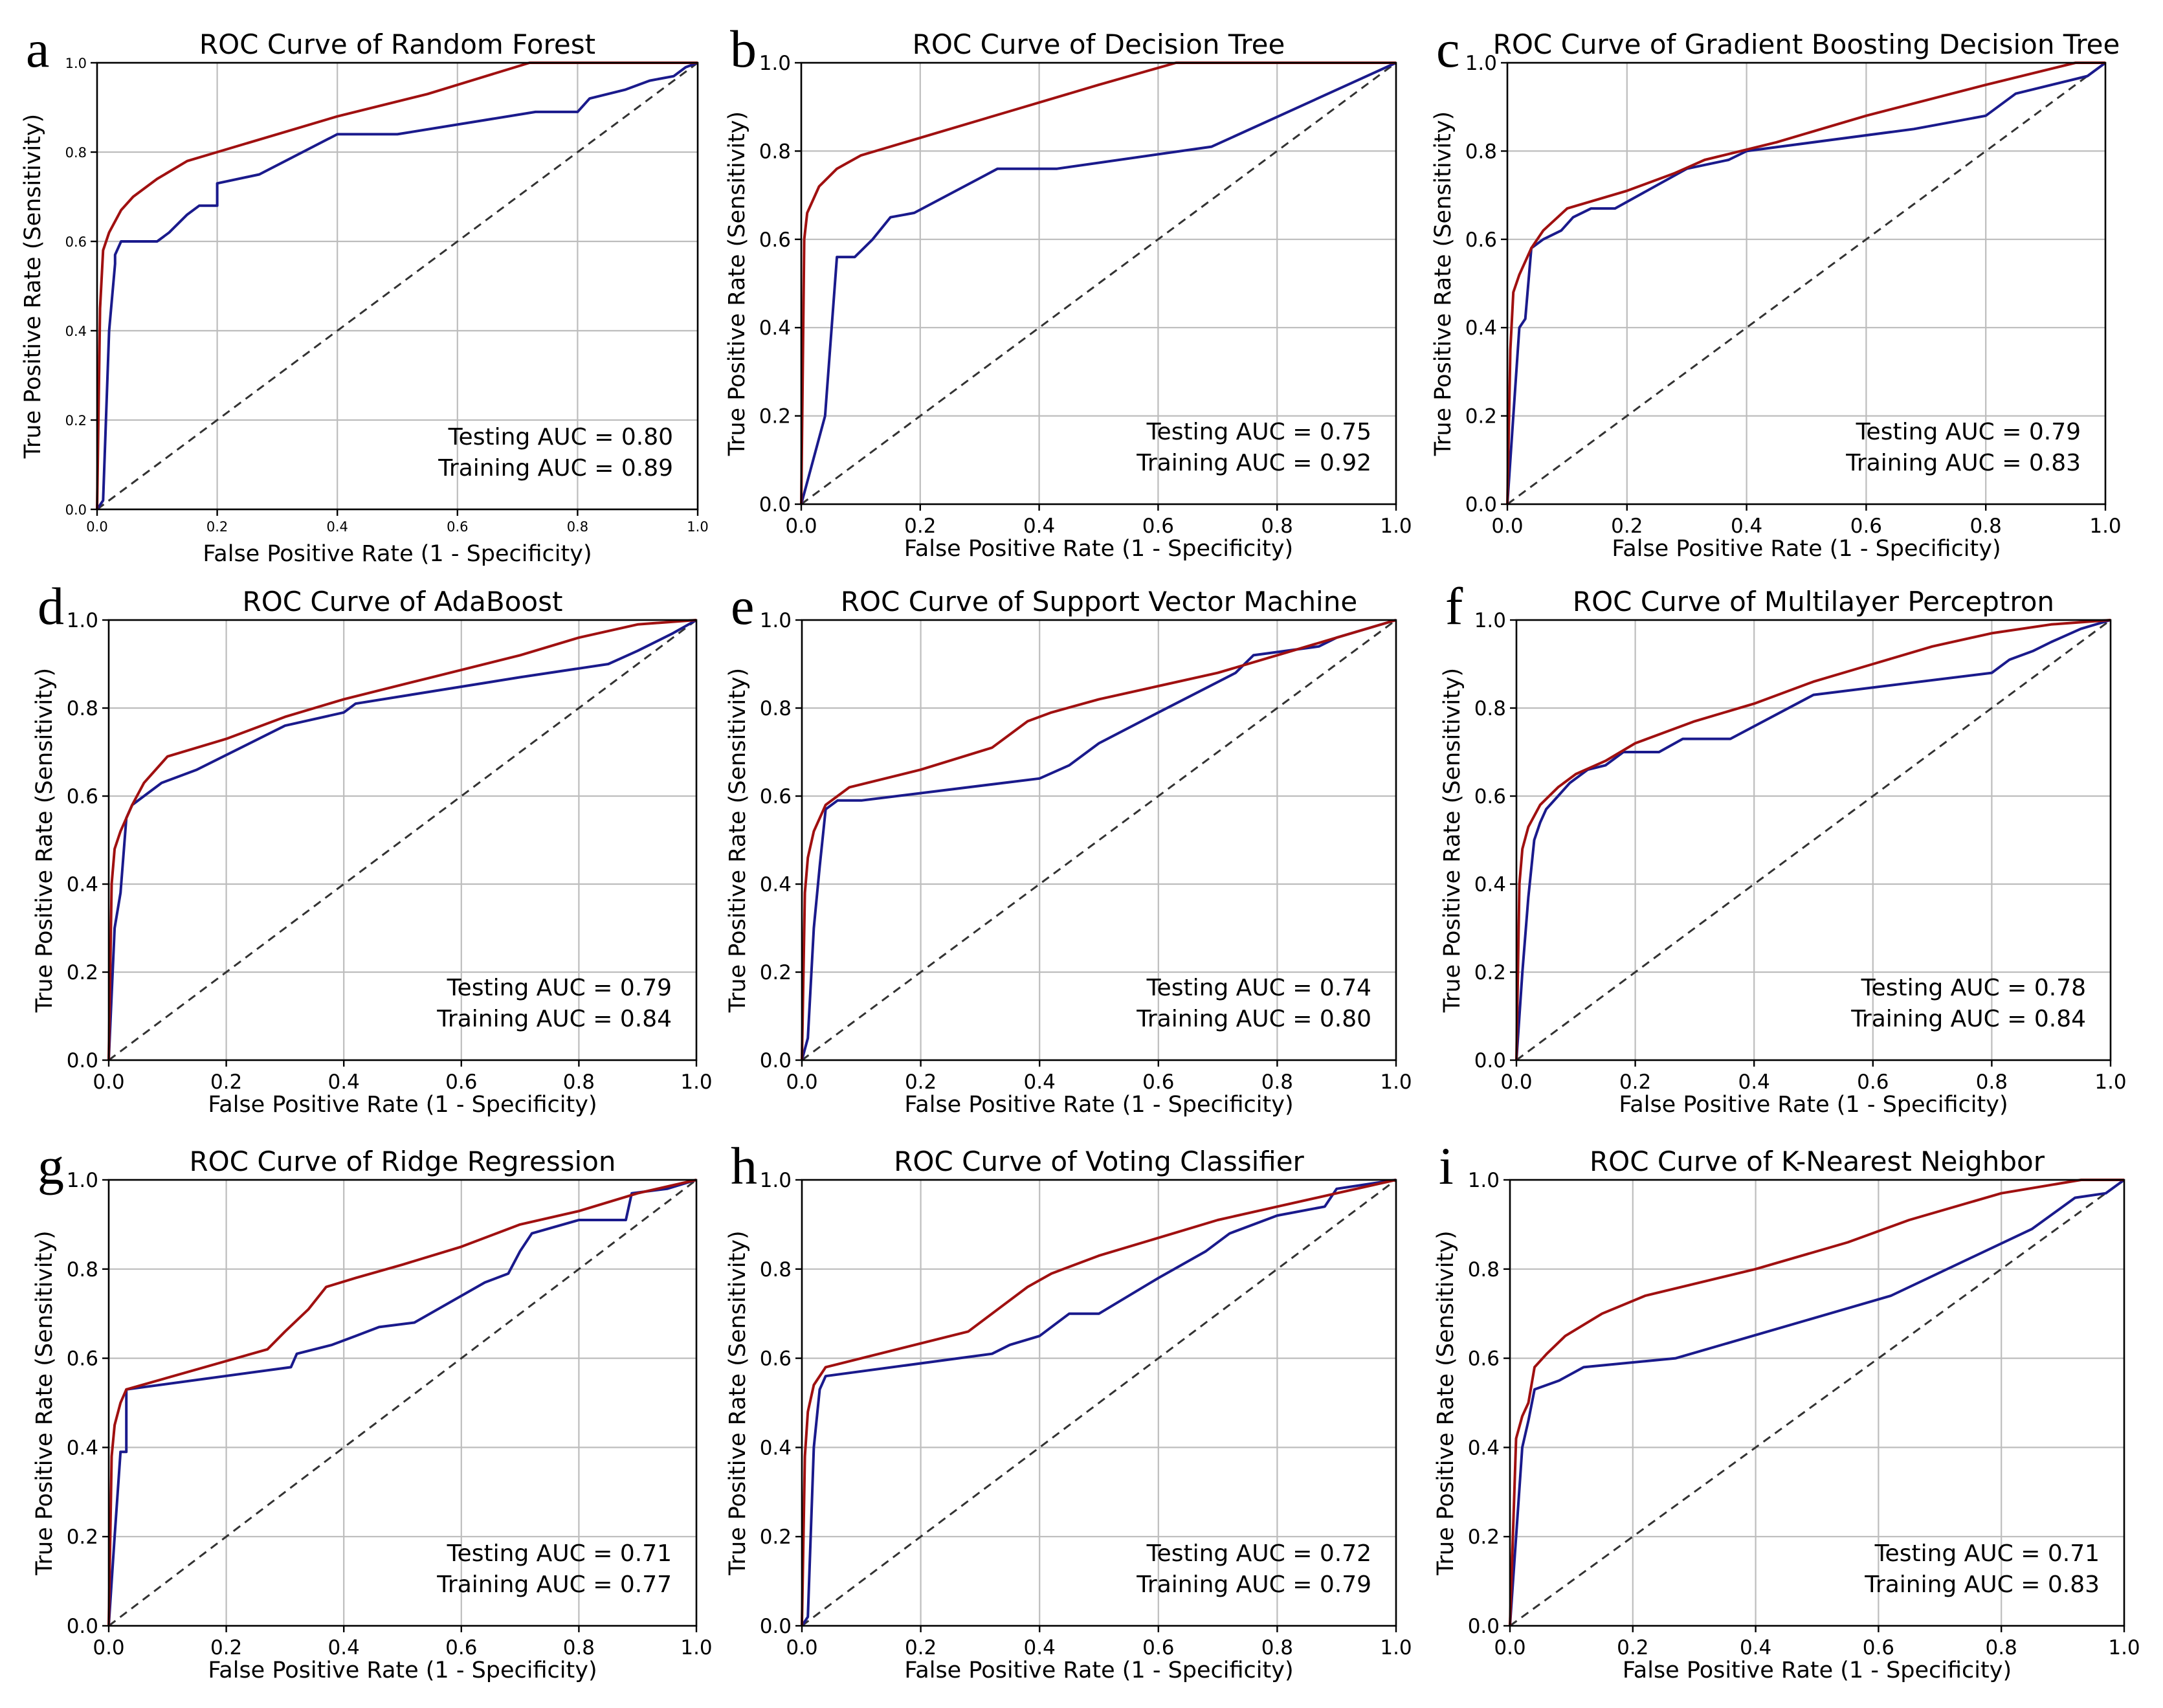 The width and height of the screenshot is (2163, 1708). What do you see at coordinates (560, 437) in the screenshot?
I see `testing-auc-label: Testing AUC = 0.80` at bounding box center [560, 437].